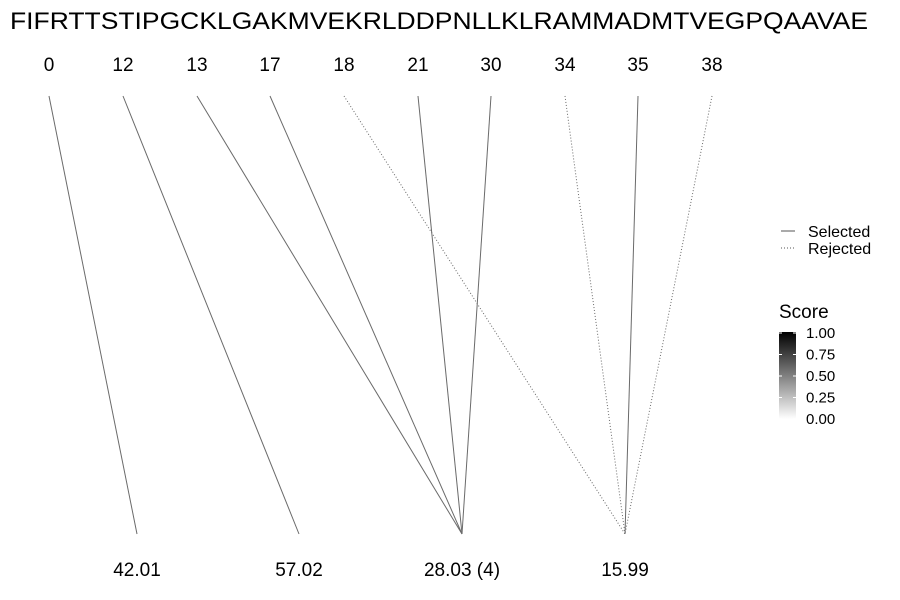  I want to click on score-tick-label: 0.50, so click(820, 376).